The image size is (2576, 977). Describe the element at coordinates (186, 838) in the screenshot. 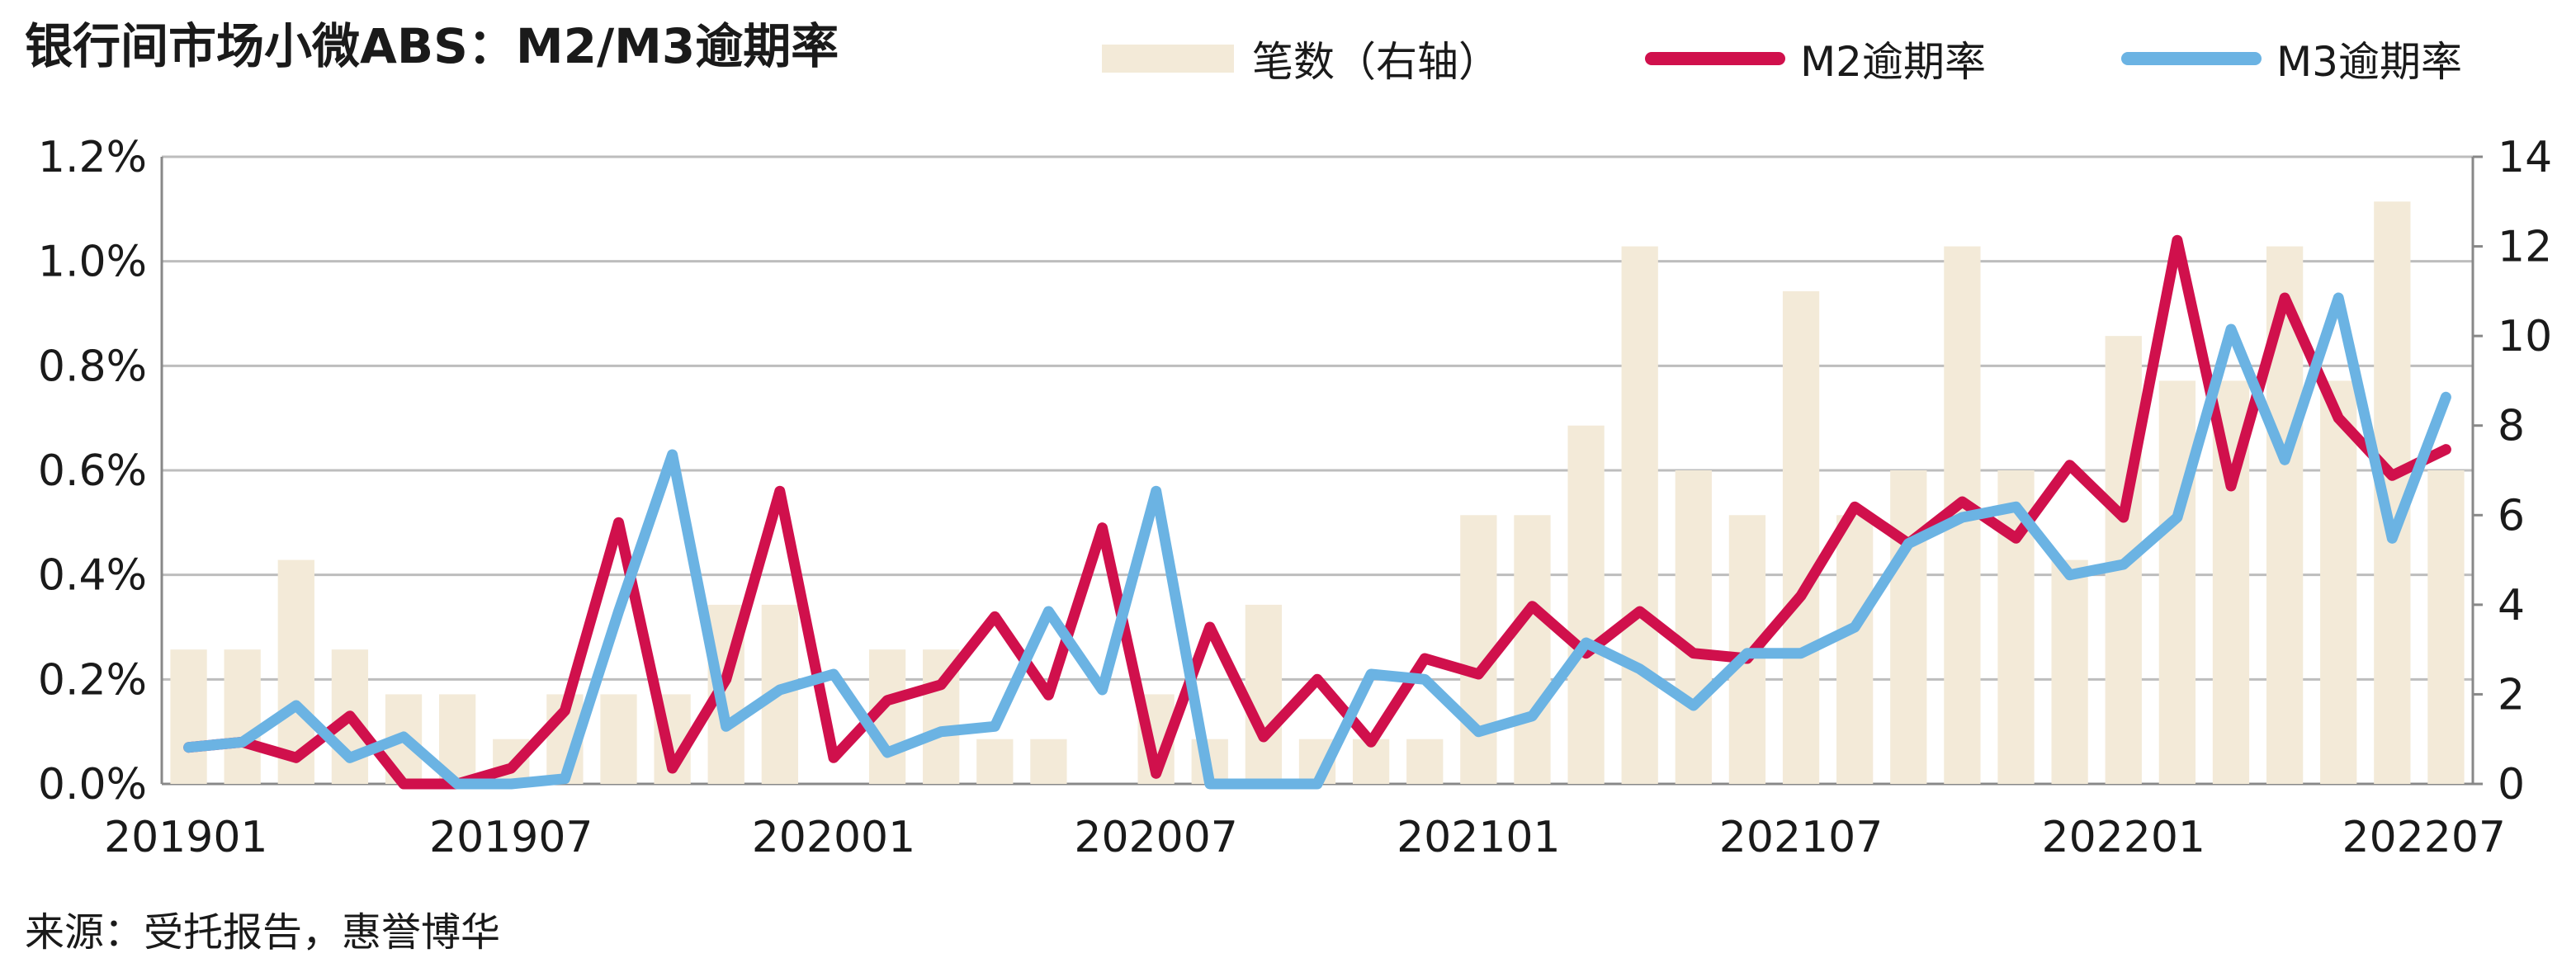

I see `x-tick-label: 201901` at that location.